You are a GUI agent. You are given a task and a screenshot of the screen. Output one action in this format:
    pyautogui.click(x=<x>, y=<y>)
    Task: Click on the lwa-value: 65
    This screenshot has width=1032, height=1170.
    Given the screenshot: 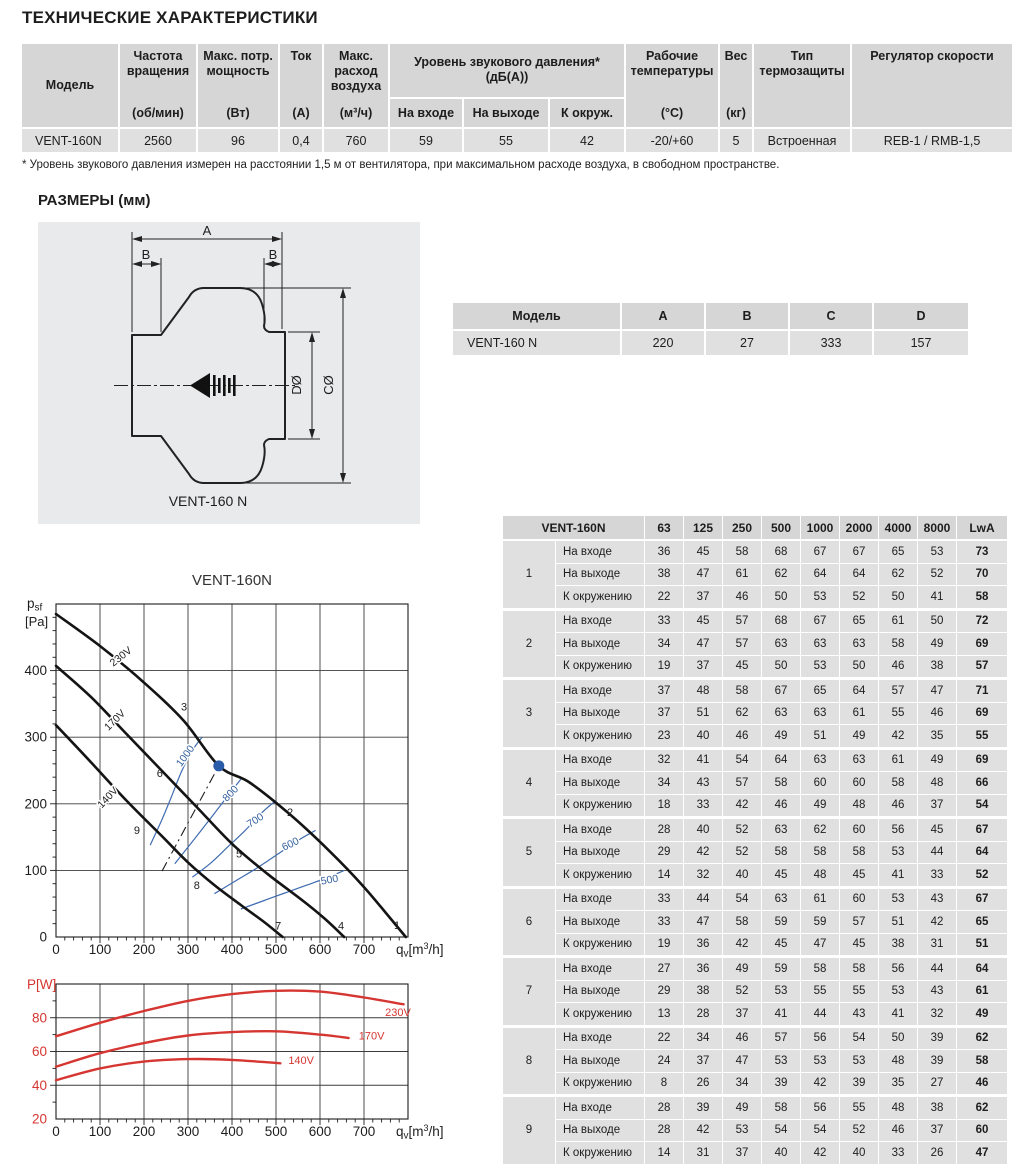 What is the action you would take?
    pyautogui.click(x=982, y=922)
    